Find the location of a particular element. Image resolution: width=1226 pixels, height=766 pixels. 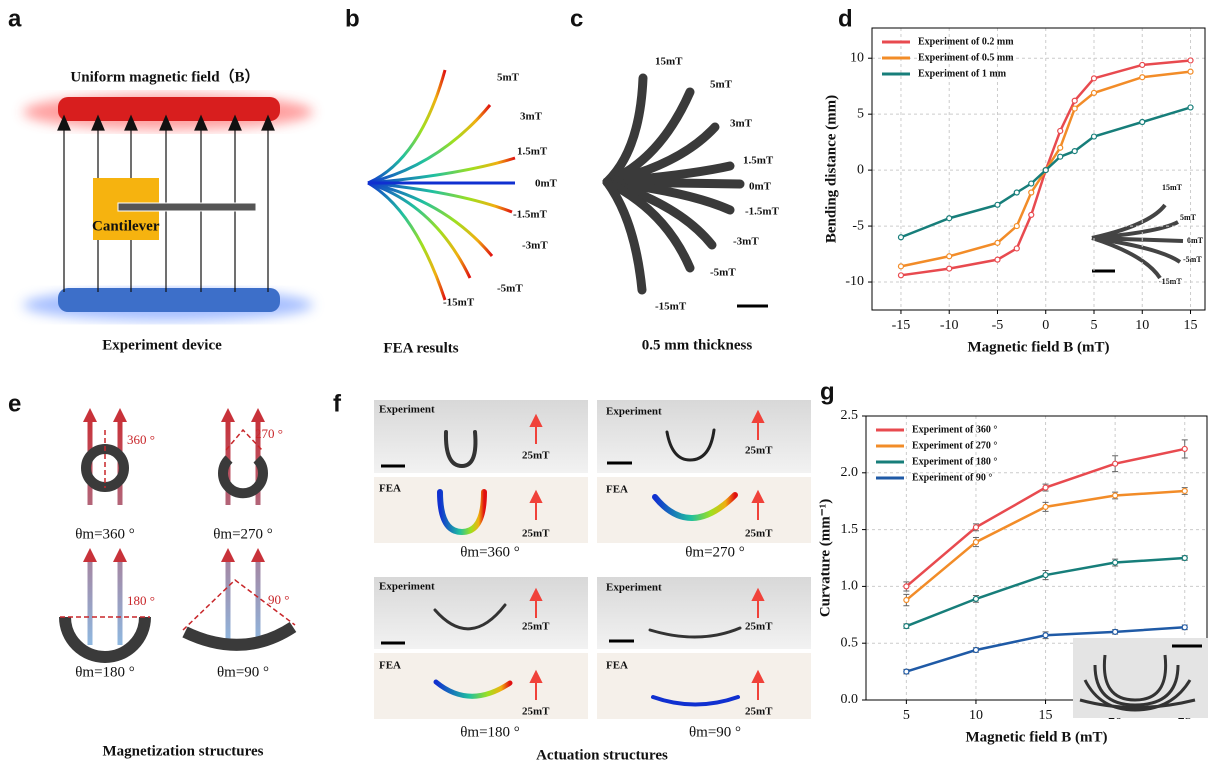

y-tick-label: 1.5 is located at coordinates (850, 529).